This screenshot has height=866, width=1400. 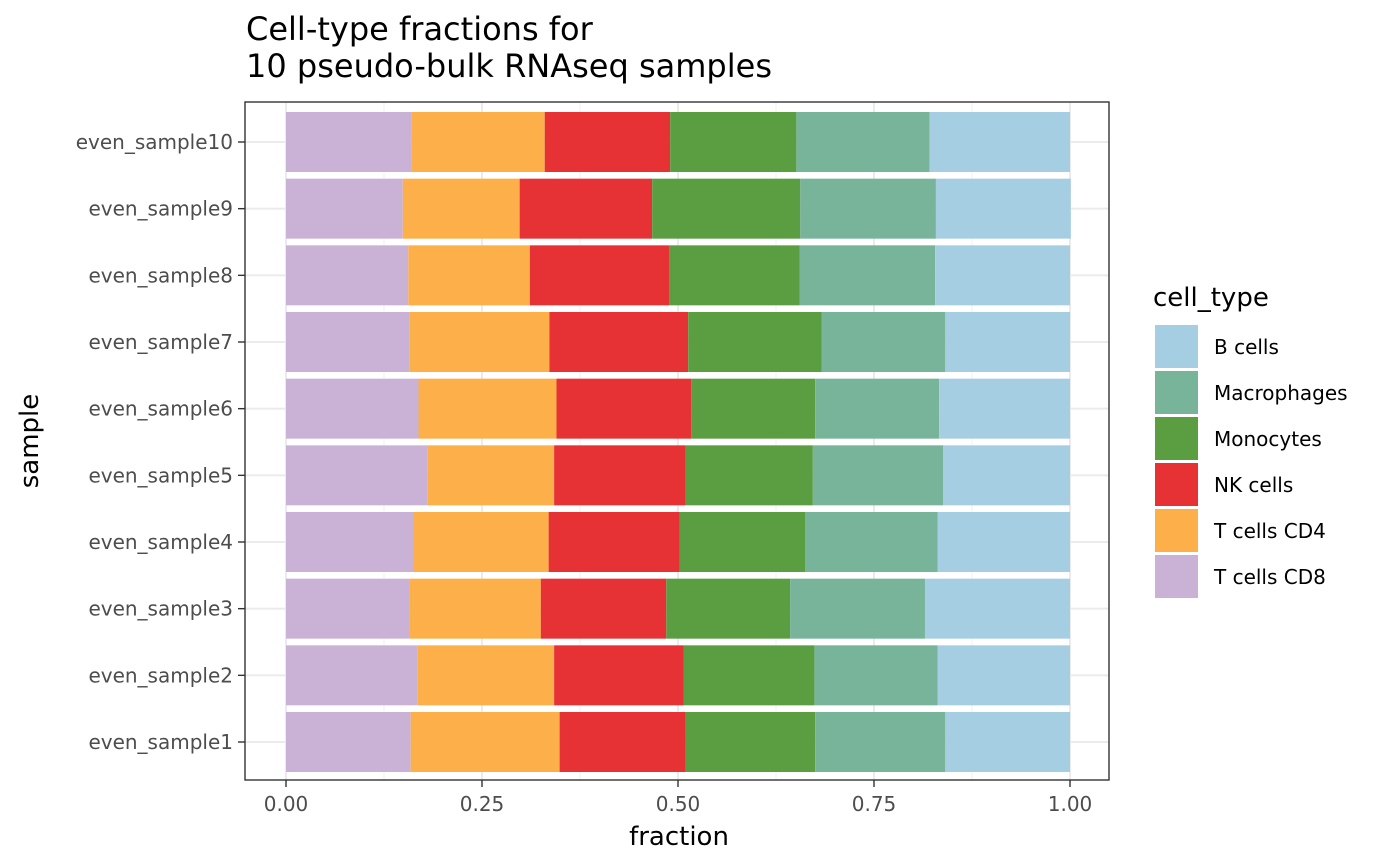 What do you see at coordinates (1211, 298) in the screenshot?
I see `legend-title: cell_type` at bounding box center [1211, 298].